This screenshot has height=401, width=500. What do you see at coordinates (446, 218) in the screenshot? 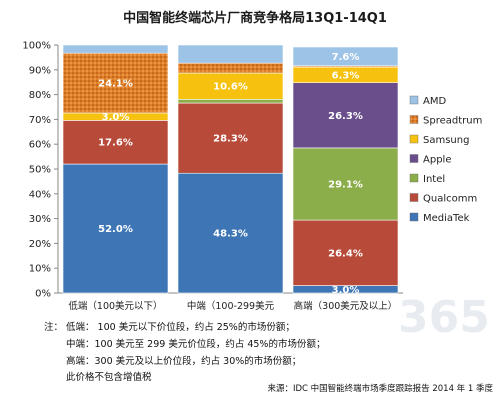
I see `legend-label-mediatek: MediaTek` at bounding box center [446, 218].